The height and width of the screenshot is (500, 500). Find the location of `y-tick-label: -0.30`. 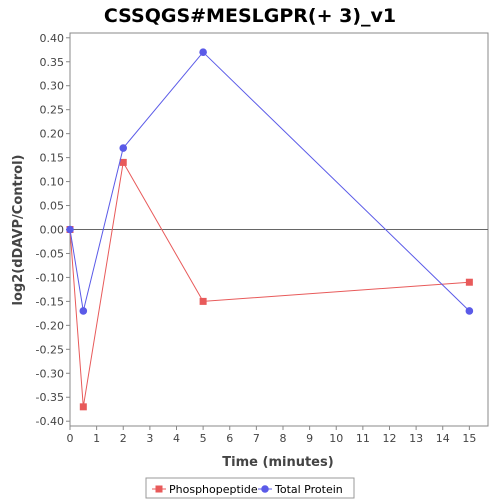

y-tick-label: -0.30 is located at coordinates (50, 373).